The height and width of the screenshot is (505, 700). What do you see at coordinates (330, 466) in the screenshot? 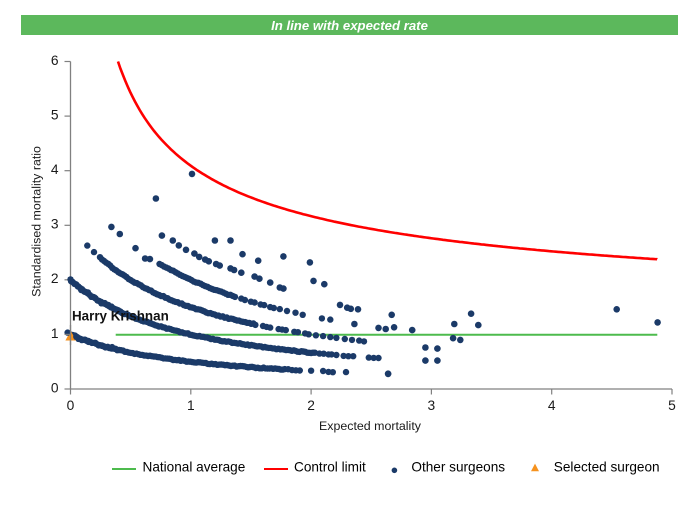
I see `svg-text: Control limit` at bounding box center [330, 466].